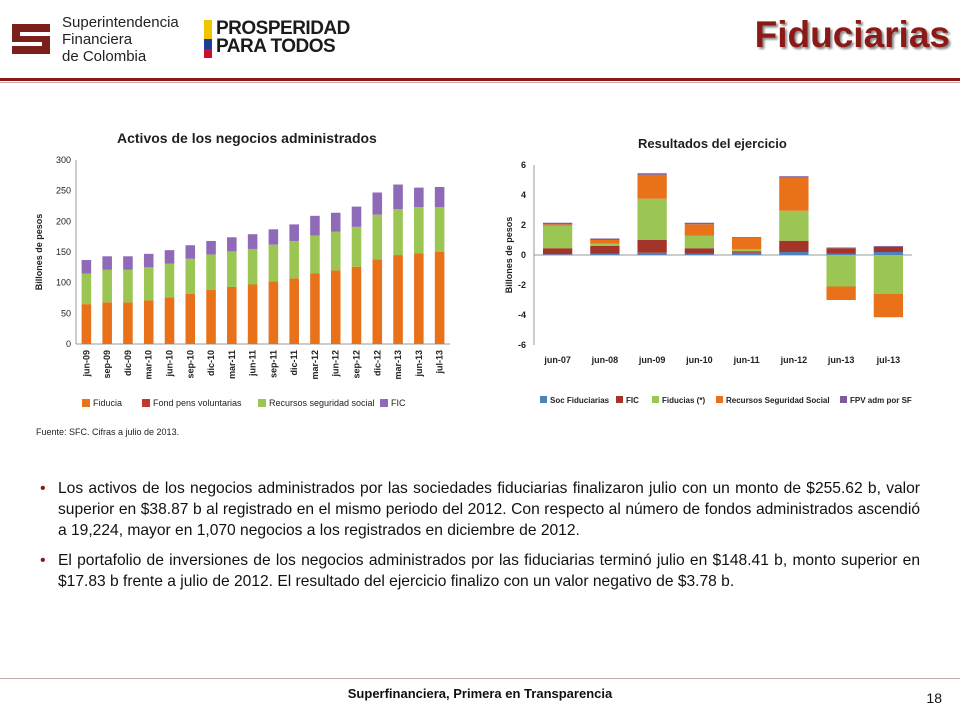 This screenshot has width=960, height=720. I want to click on y-tick-label: 300, so click(63, 160).